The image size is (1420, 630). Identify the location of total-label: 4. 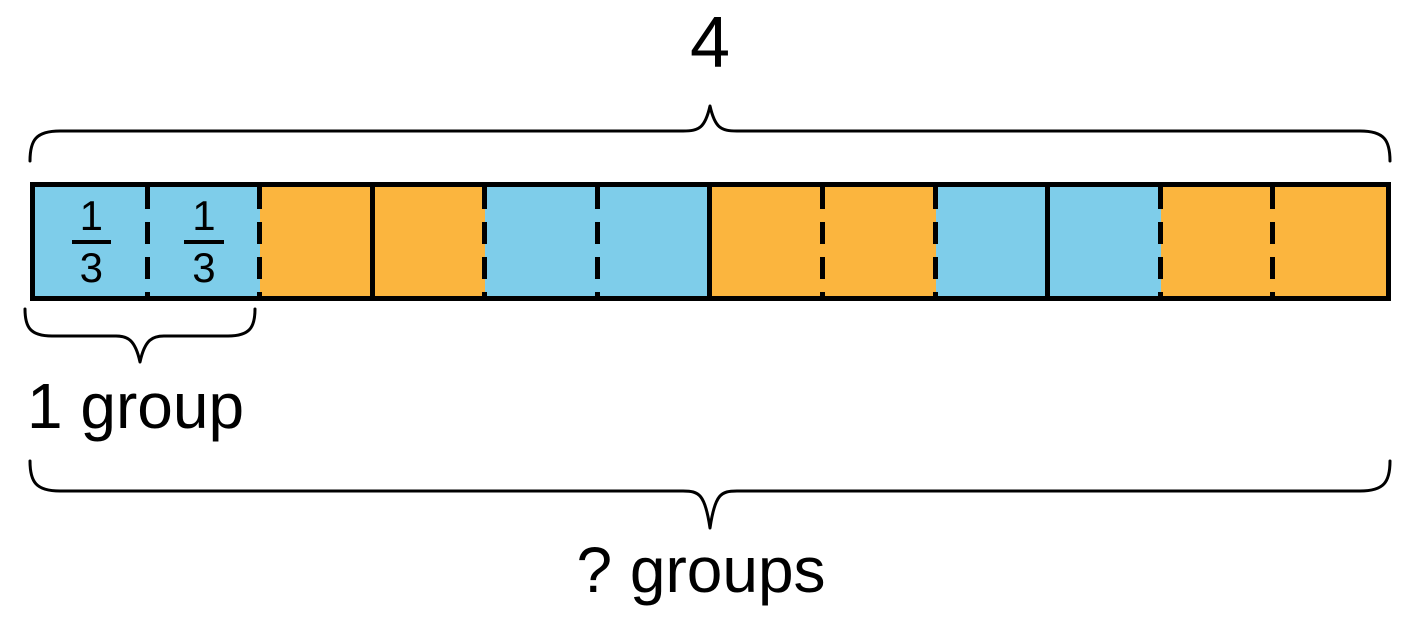
(710, 43).